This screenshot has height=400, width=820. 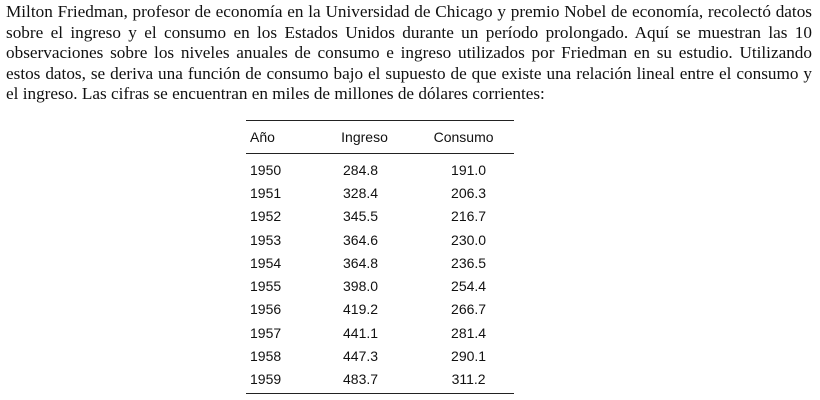 What do you see at coordinates (361, 356) in the screenshot?
I see `cell-income: 447.3` at bounding box center [361, 356].